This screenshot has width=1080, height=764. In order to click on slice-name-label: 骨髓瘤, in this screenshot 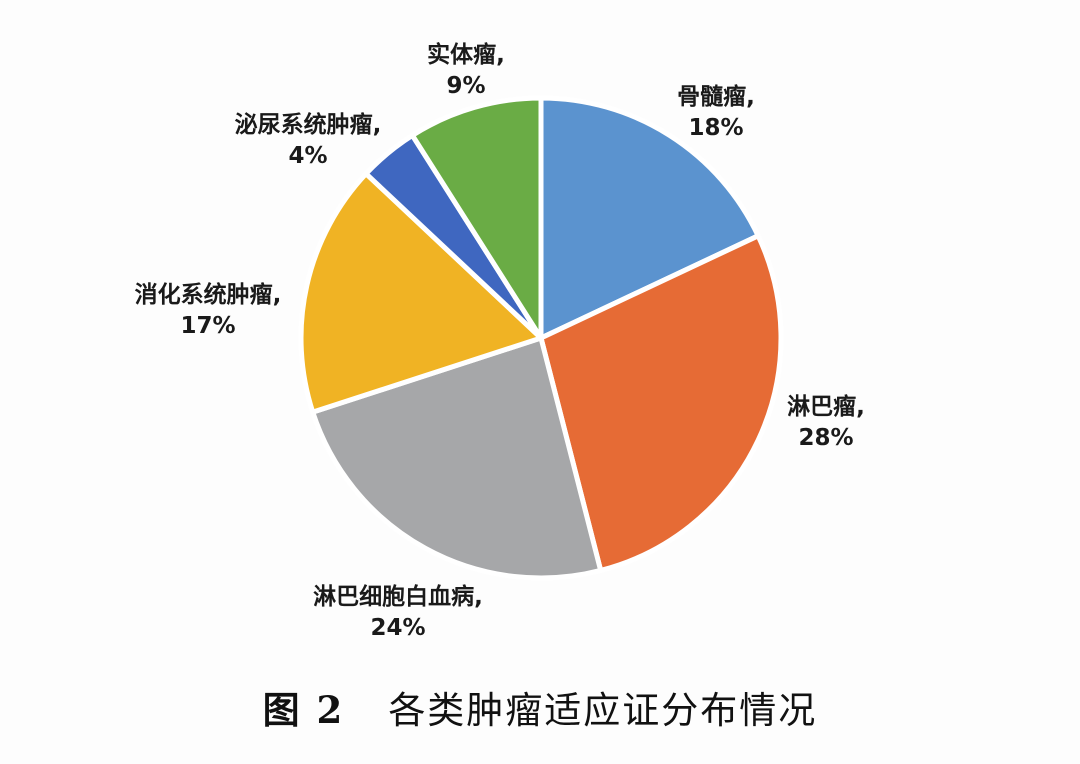, I will do `click(716, 96)`.